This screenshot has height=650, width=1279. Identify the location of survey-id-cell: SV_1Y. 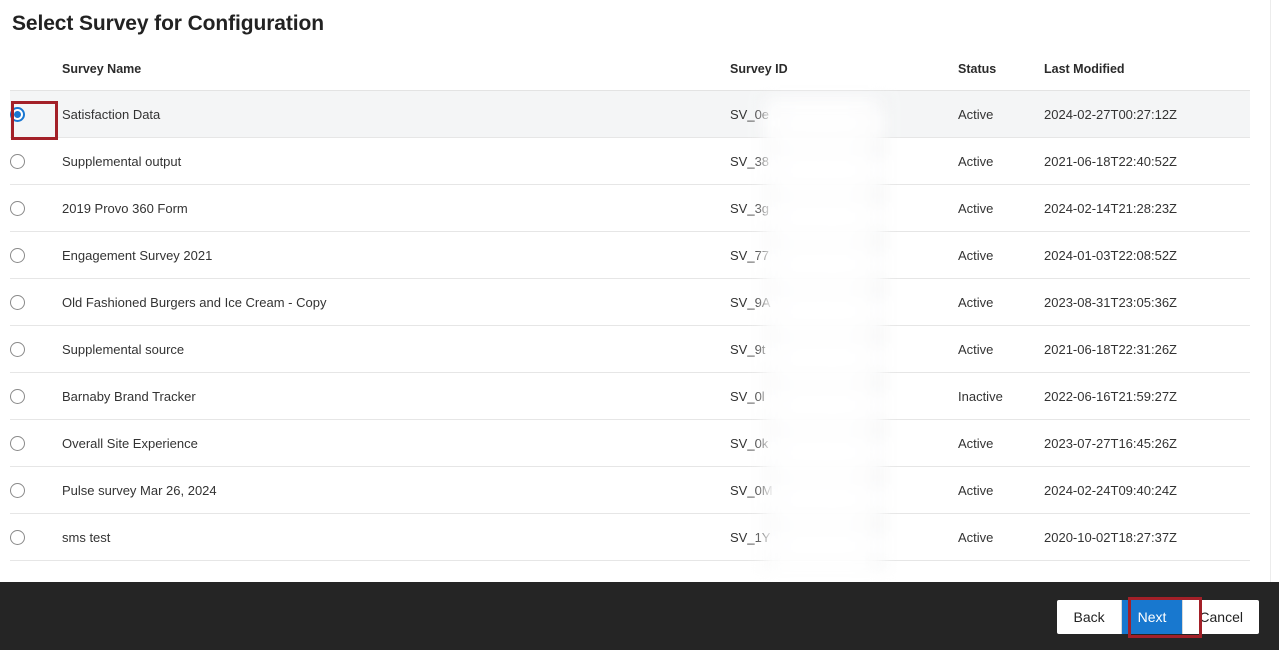
(844, 537).